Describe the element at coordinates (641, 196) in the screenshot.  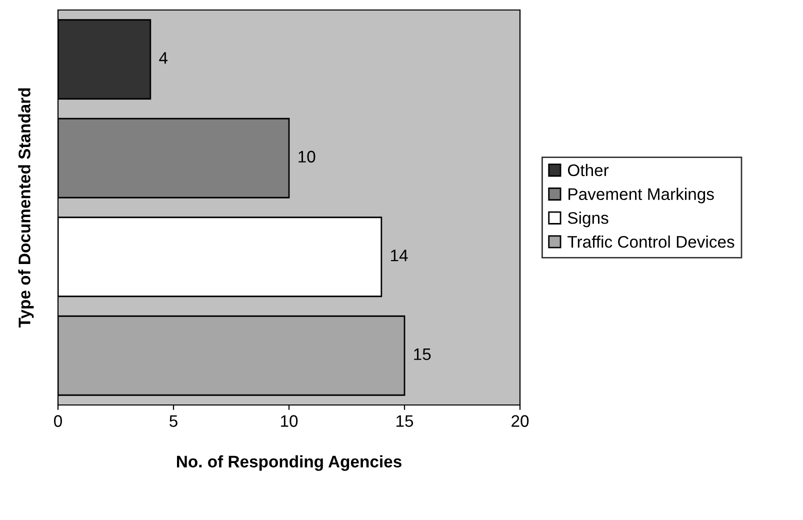
I see `legend-label: Pavement Markings` at that location.